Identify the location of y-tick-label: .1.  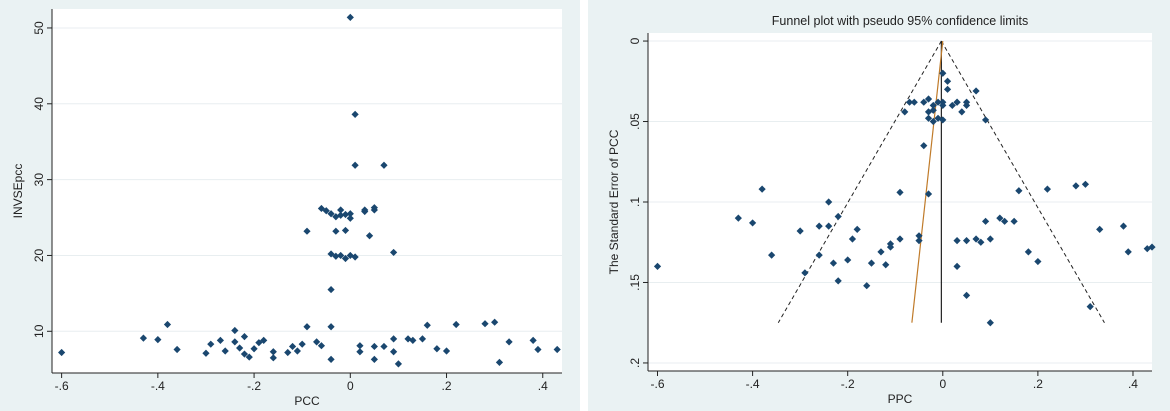
(635, 202).